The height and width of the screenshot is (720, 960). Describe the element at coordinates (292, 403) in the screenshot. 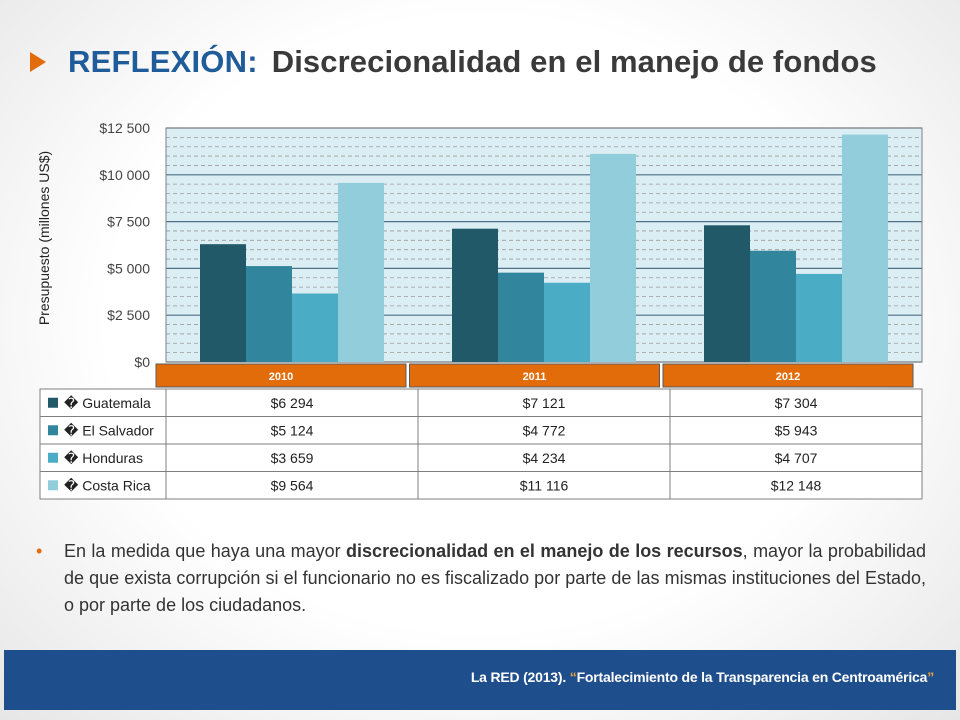

I see `data-label: $6 294` at that location.